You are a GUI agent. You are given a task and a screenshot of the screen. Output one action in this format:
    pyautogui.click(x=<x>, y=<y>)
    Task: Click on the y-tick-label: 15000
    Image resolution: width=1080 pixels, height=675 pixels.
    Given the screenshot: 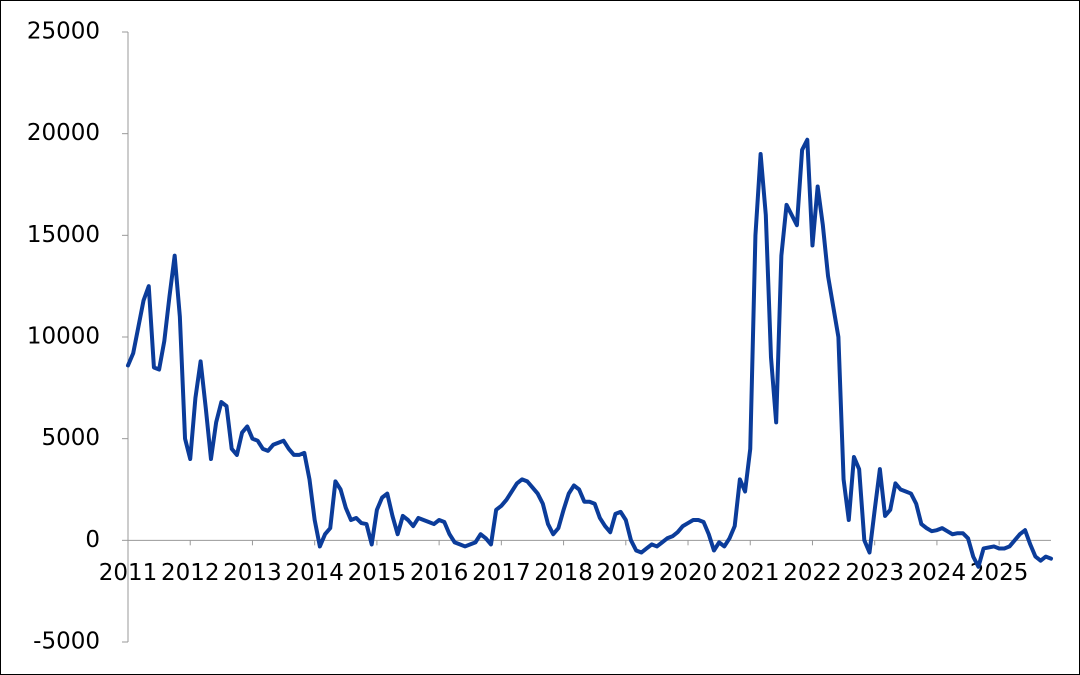 What is the action you would take?
    pyautogui.click(x=63, y=235)
    